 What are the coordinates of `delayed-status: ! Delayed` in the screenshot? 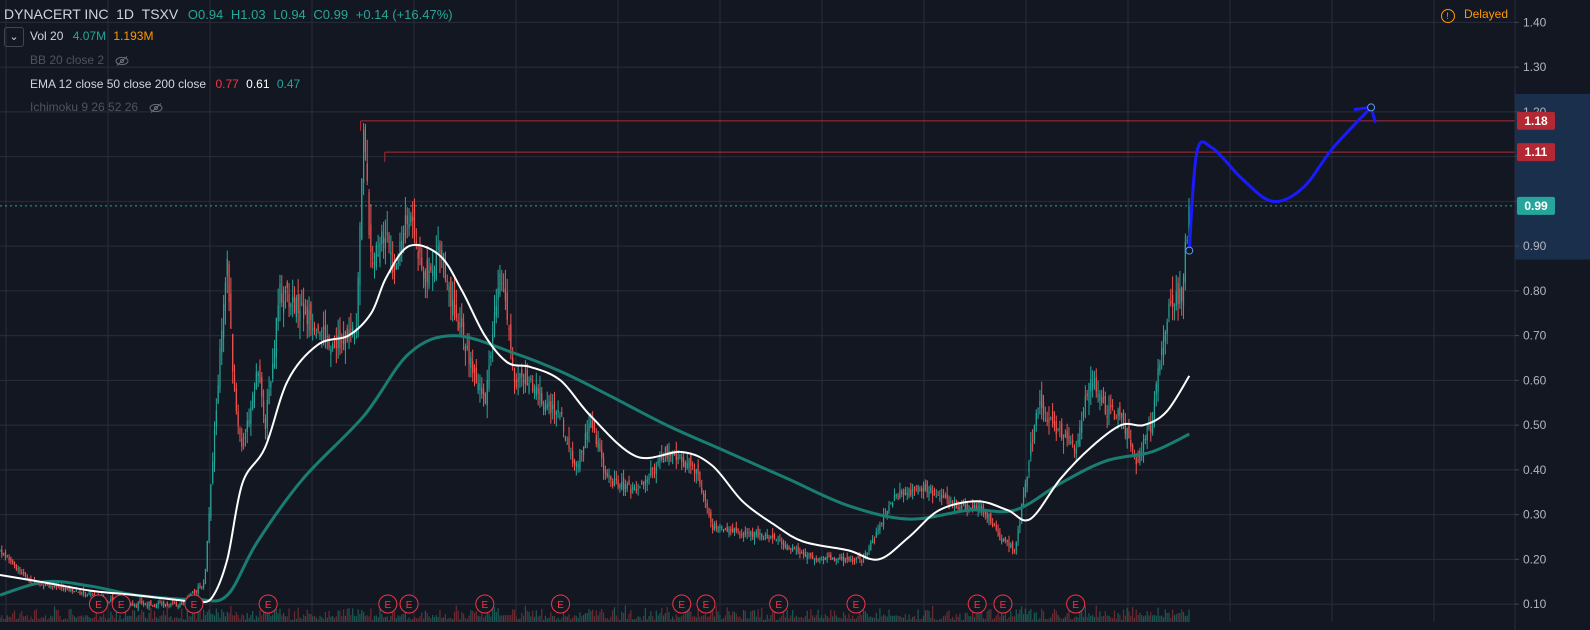 It's located at (1474, 15).